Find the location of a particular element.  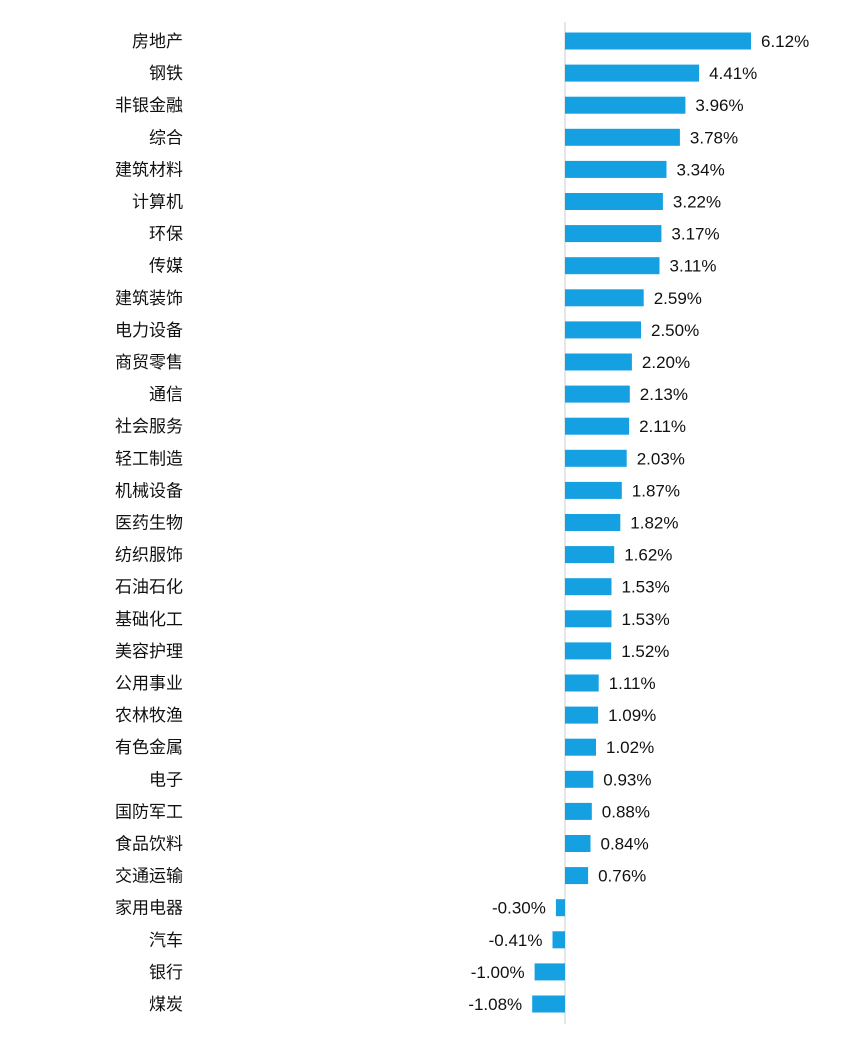

category-label: 国防军工 is located at coordinates (149, 812).